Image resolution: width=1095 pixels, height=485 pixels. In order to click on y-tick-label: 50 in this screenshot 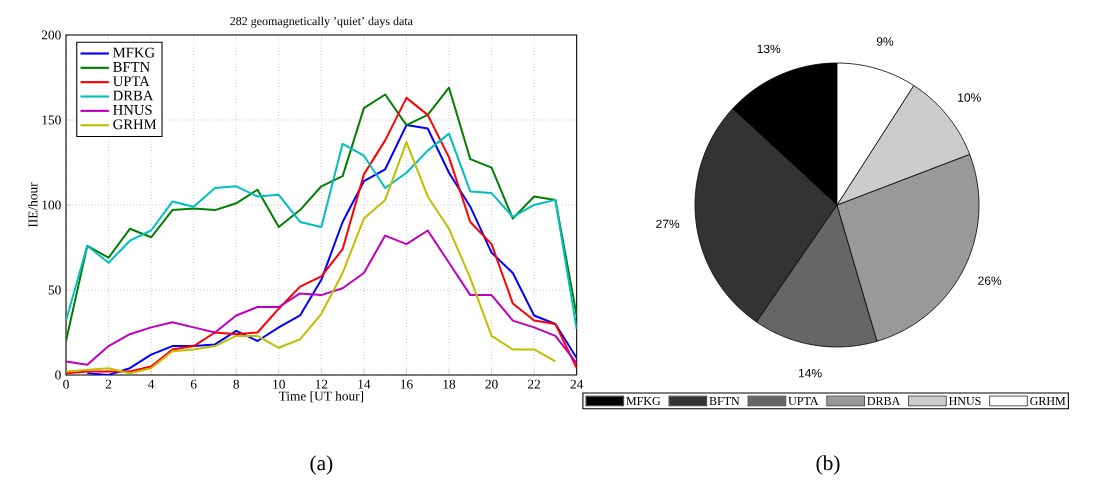, I will do `click(54, 290)`.